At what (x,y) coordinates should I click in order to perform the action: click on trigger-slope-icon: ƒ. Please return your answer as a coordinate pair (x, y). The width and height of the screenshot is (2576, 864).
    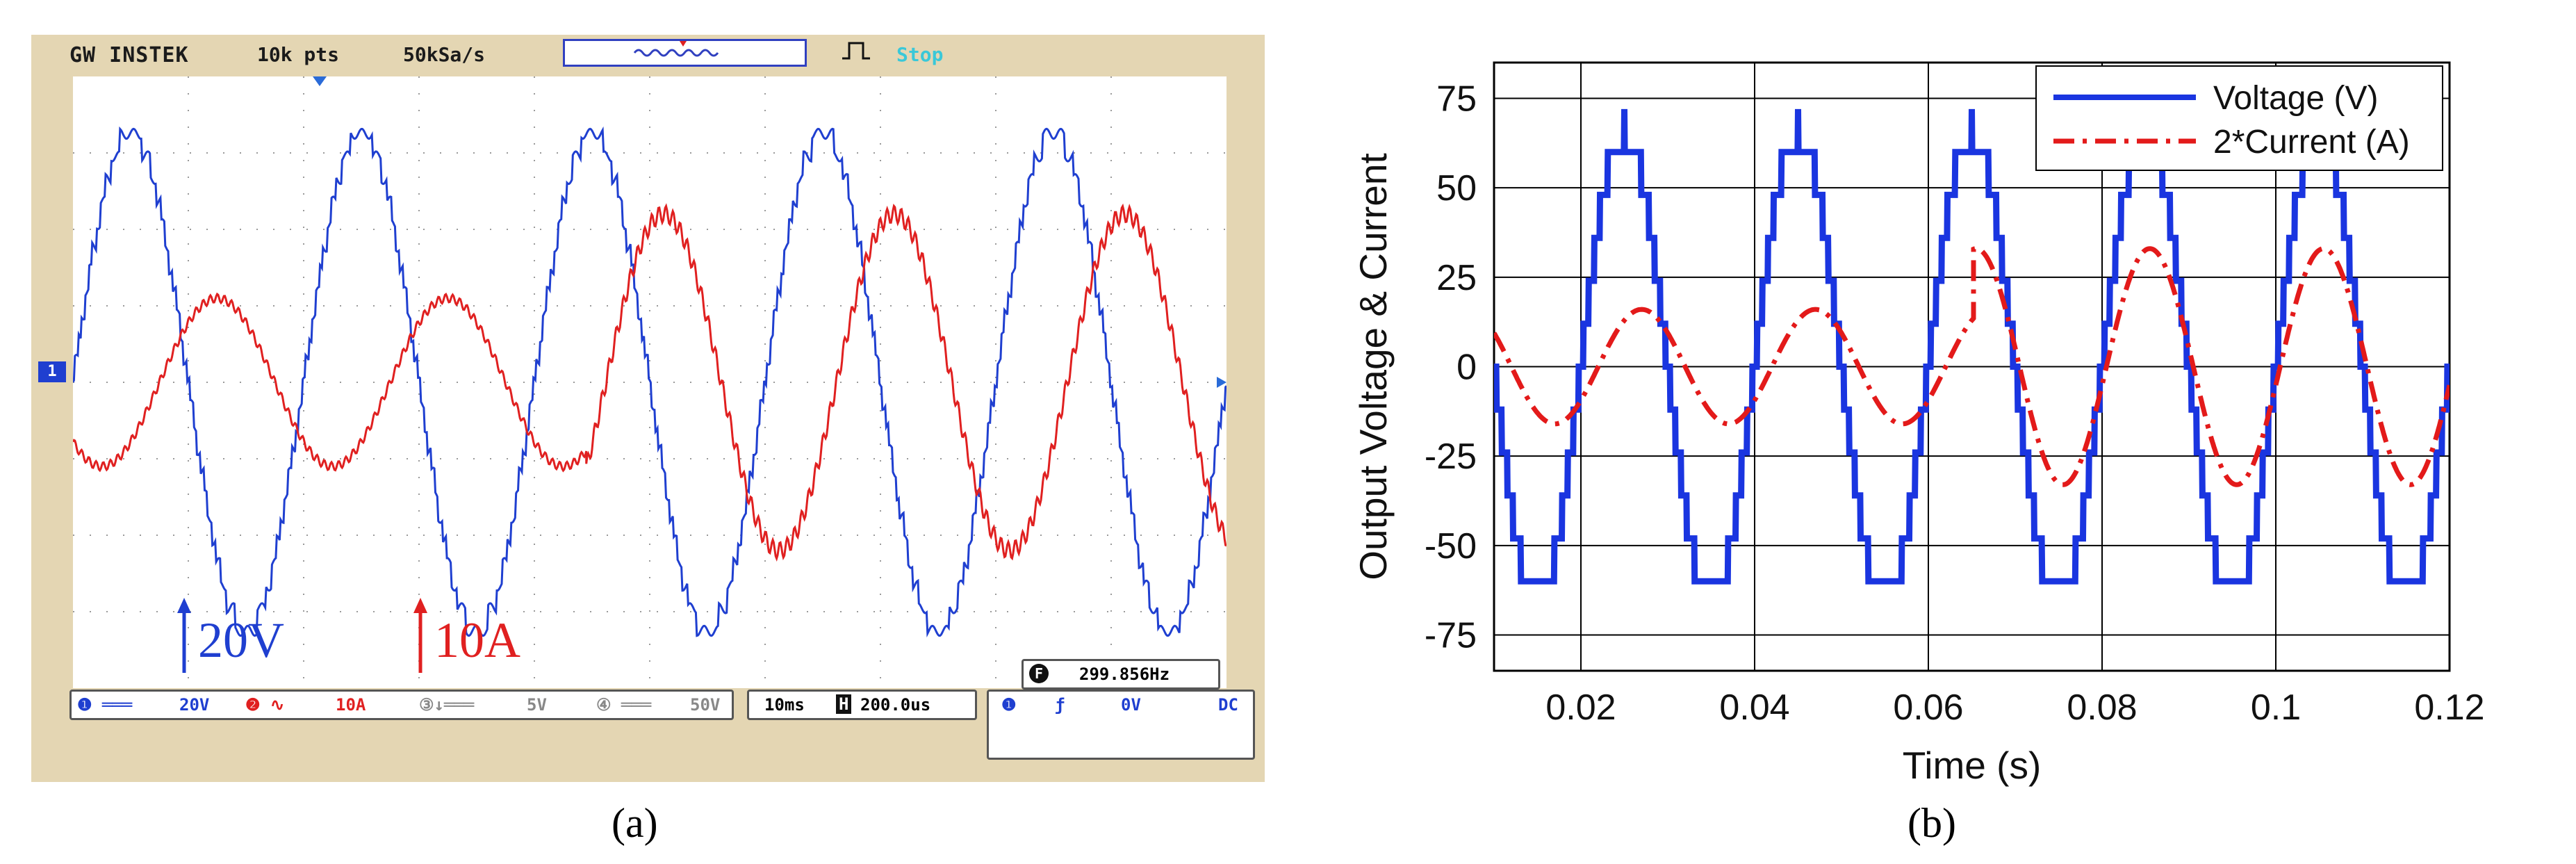
    Looking at the image, I should click on (1060, 705).